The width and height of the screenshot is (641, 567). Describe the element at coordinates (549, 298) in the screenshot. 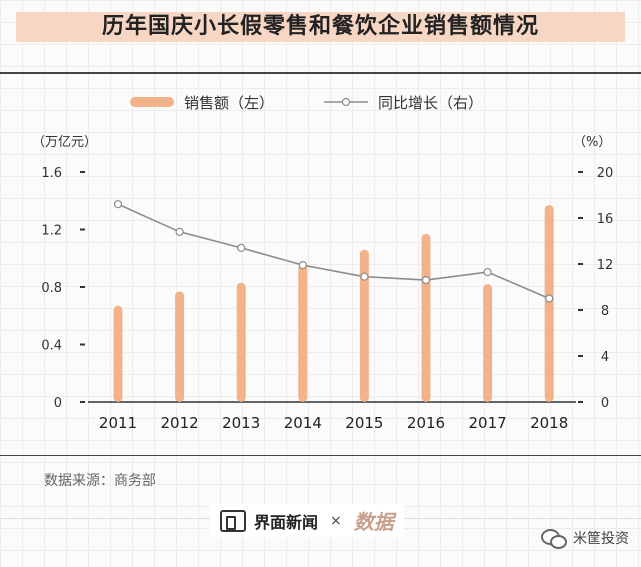

I see `growth-point-2018` at that location.